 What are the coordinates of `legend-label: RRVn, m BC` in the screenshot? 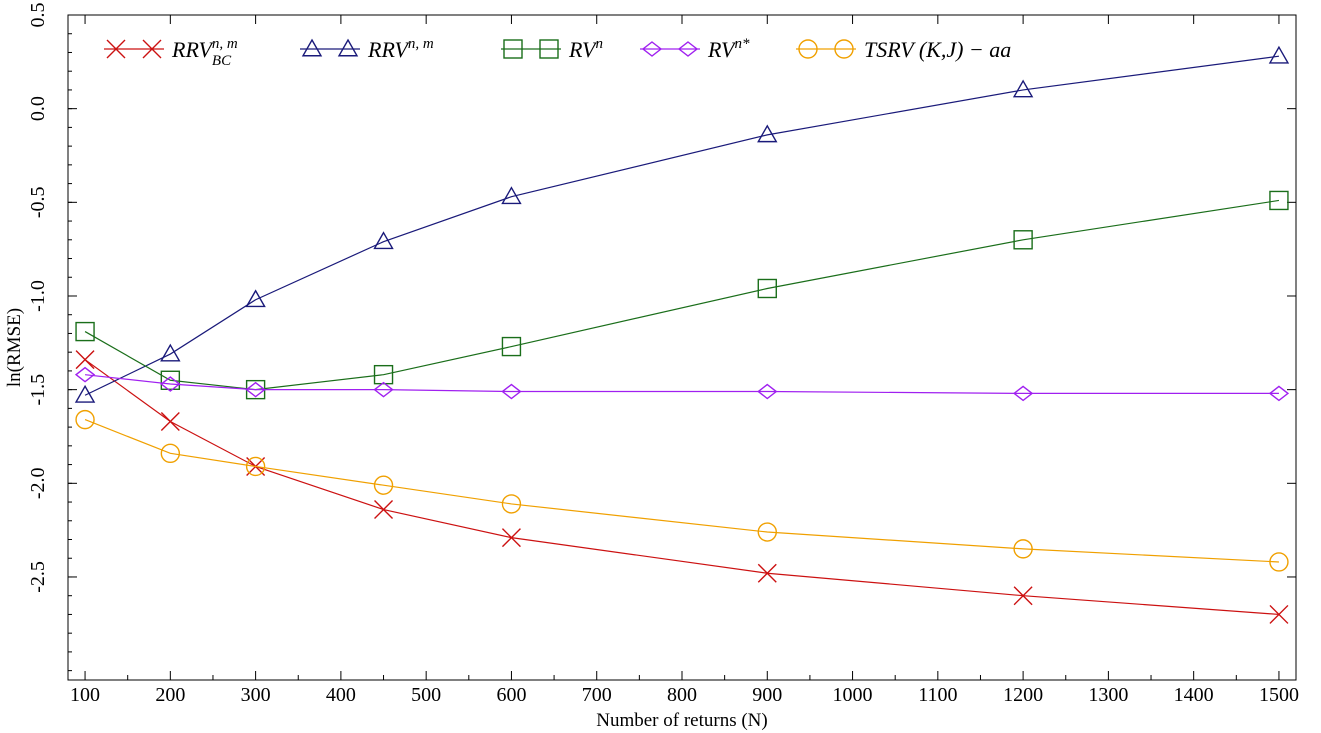 It's located at (204, 52).